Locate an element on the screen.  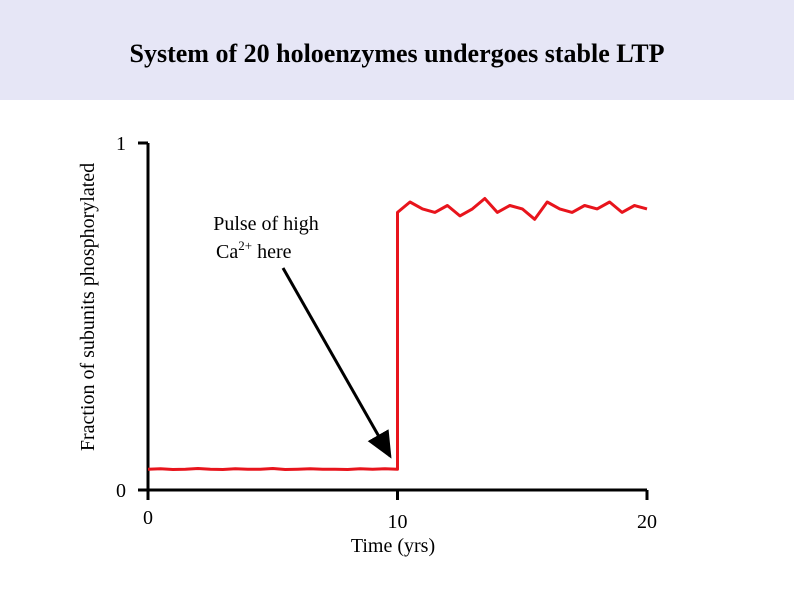
y-axis-label: Fraction of subunits phosphorylated is located at coordinates (88, 307).